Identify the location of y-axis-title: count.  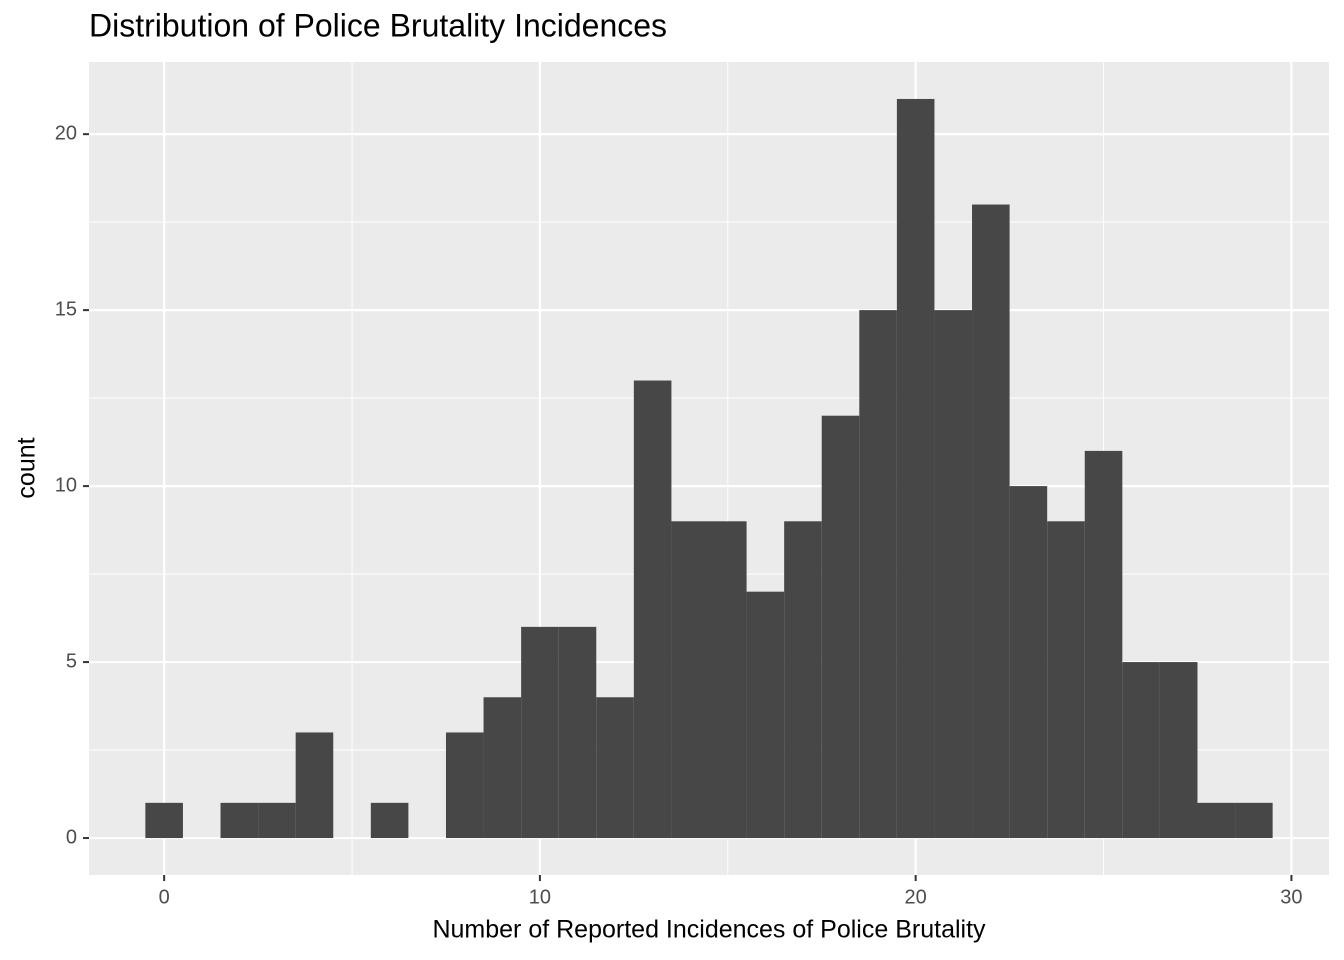
(27, 467).